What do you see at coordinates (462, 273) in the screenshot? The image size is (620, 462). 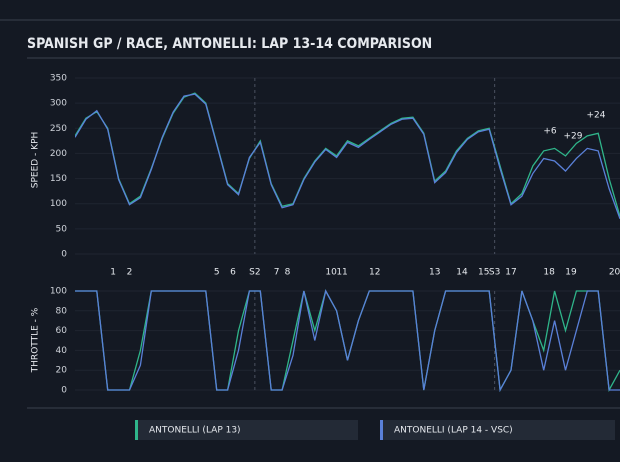 I see `x-tick-label: 14` at bounding box center [462, 273].